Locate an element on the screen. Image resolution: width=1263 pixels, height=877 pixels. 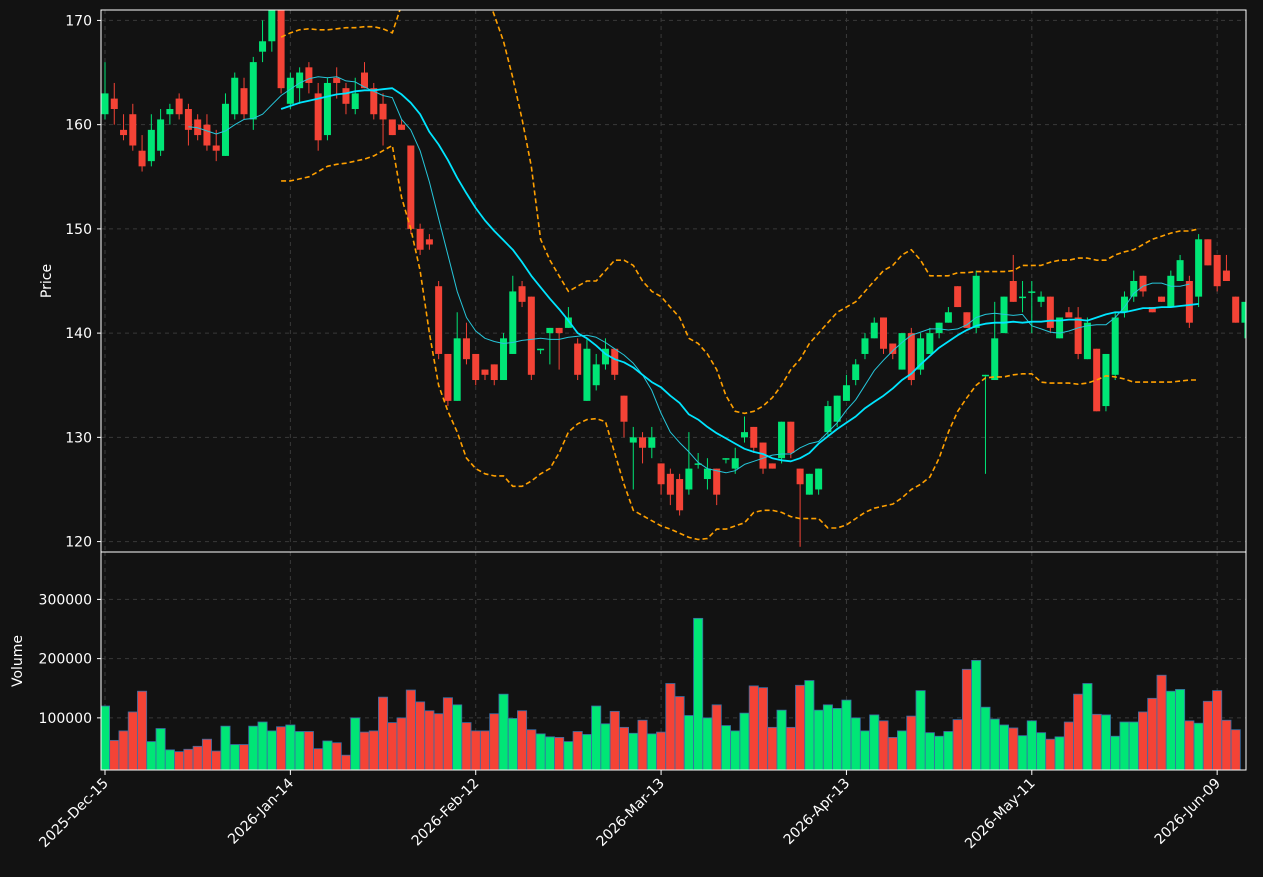
price-ytick-label: 140 is located at coordinates (78, 334).